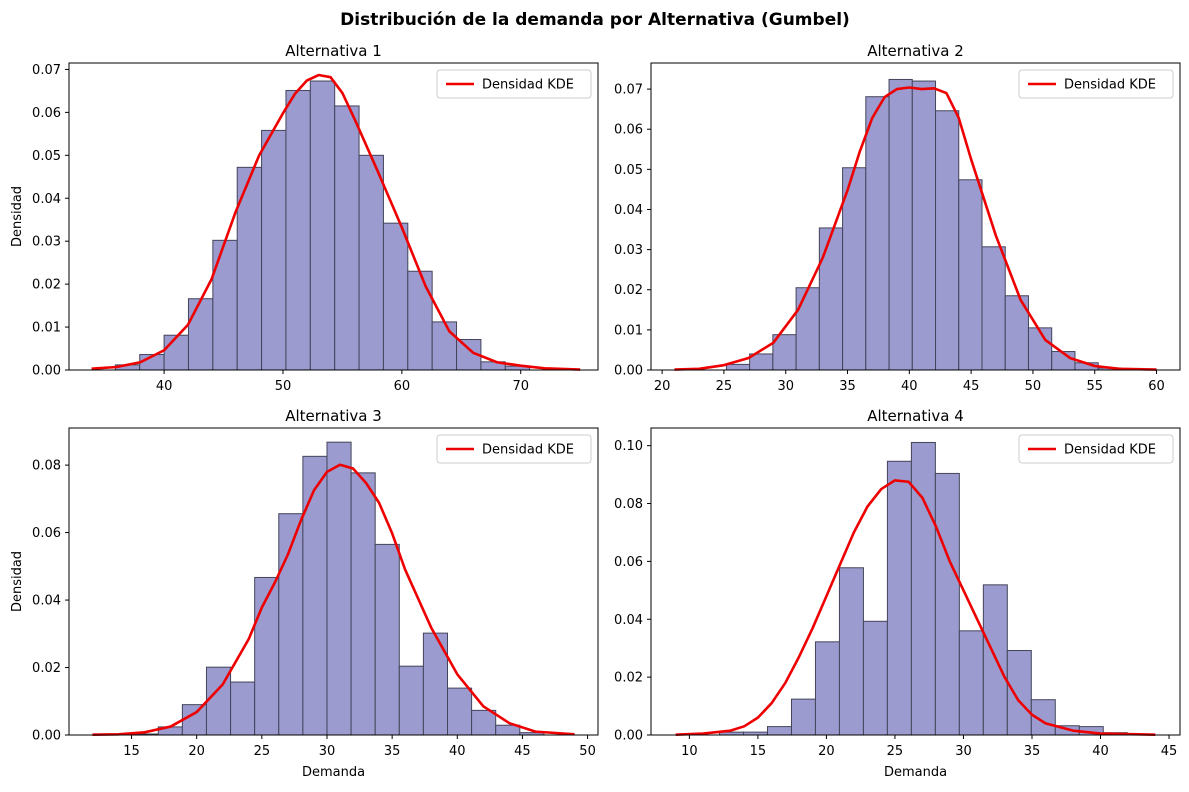 The image size is (1189, 792). What do you see at coordinates (333, 772) in the screenshot?
I see `x-axis-label: Demanda` at bounding box center [333, 772].